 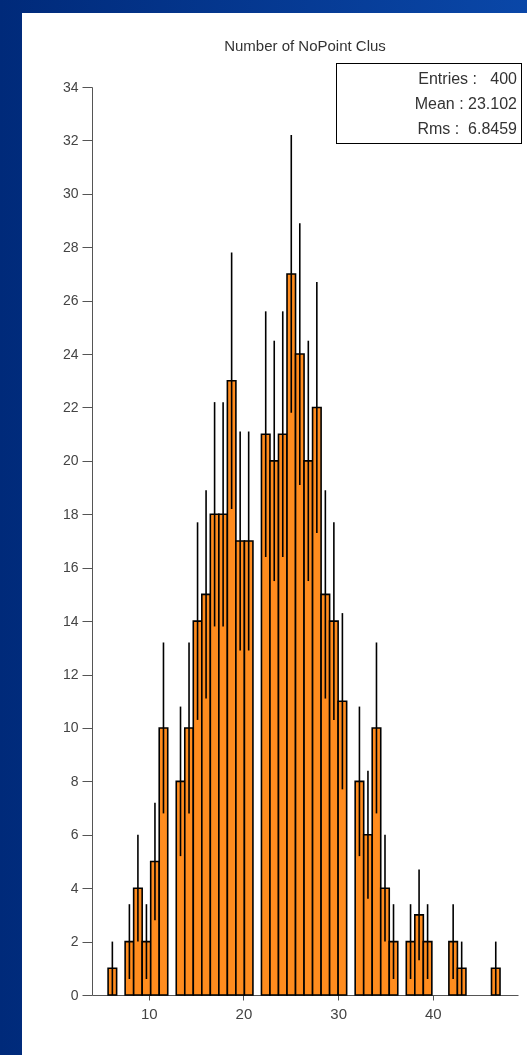 I want to click on y-tick-label: 12, so click(x=70, y=674).